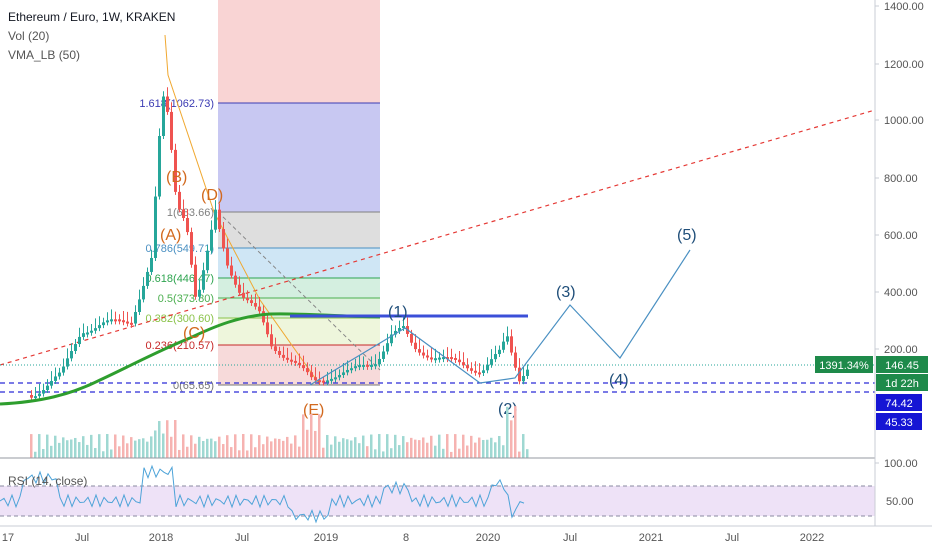 This screenshot has height=555, width=932. What do you see at coordinates (902, 382) in the screenshot?
I see `countdown-badge` at bounding box center [902, 382].